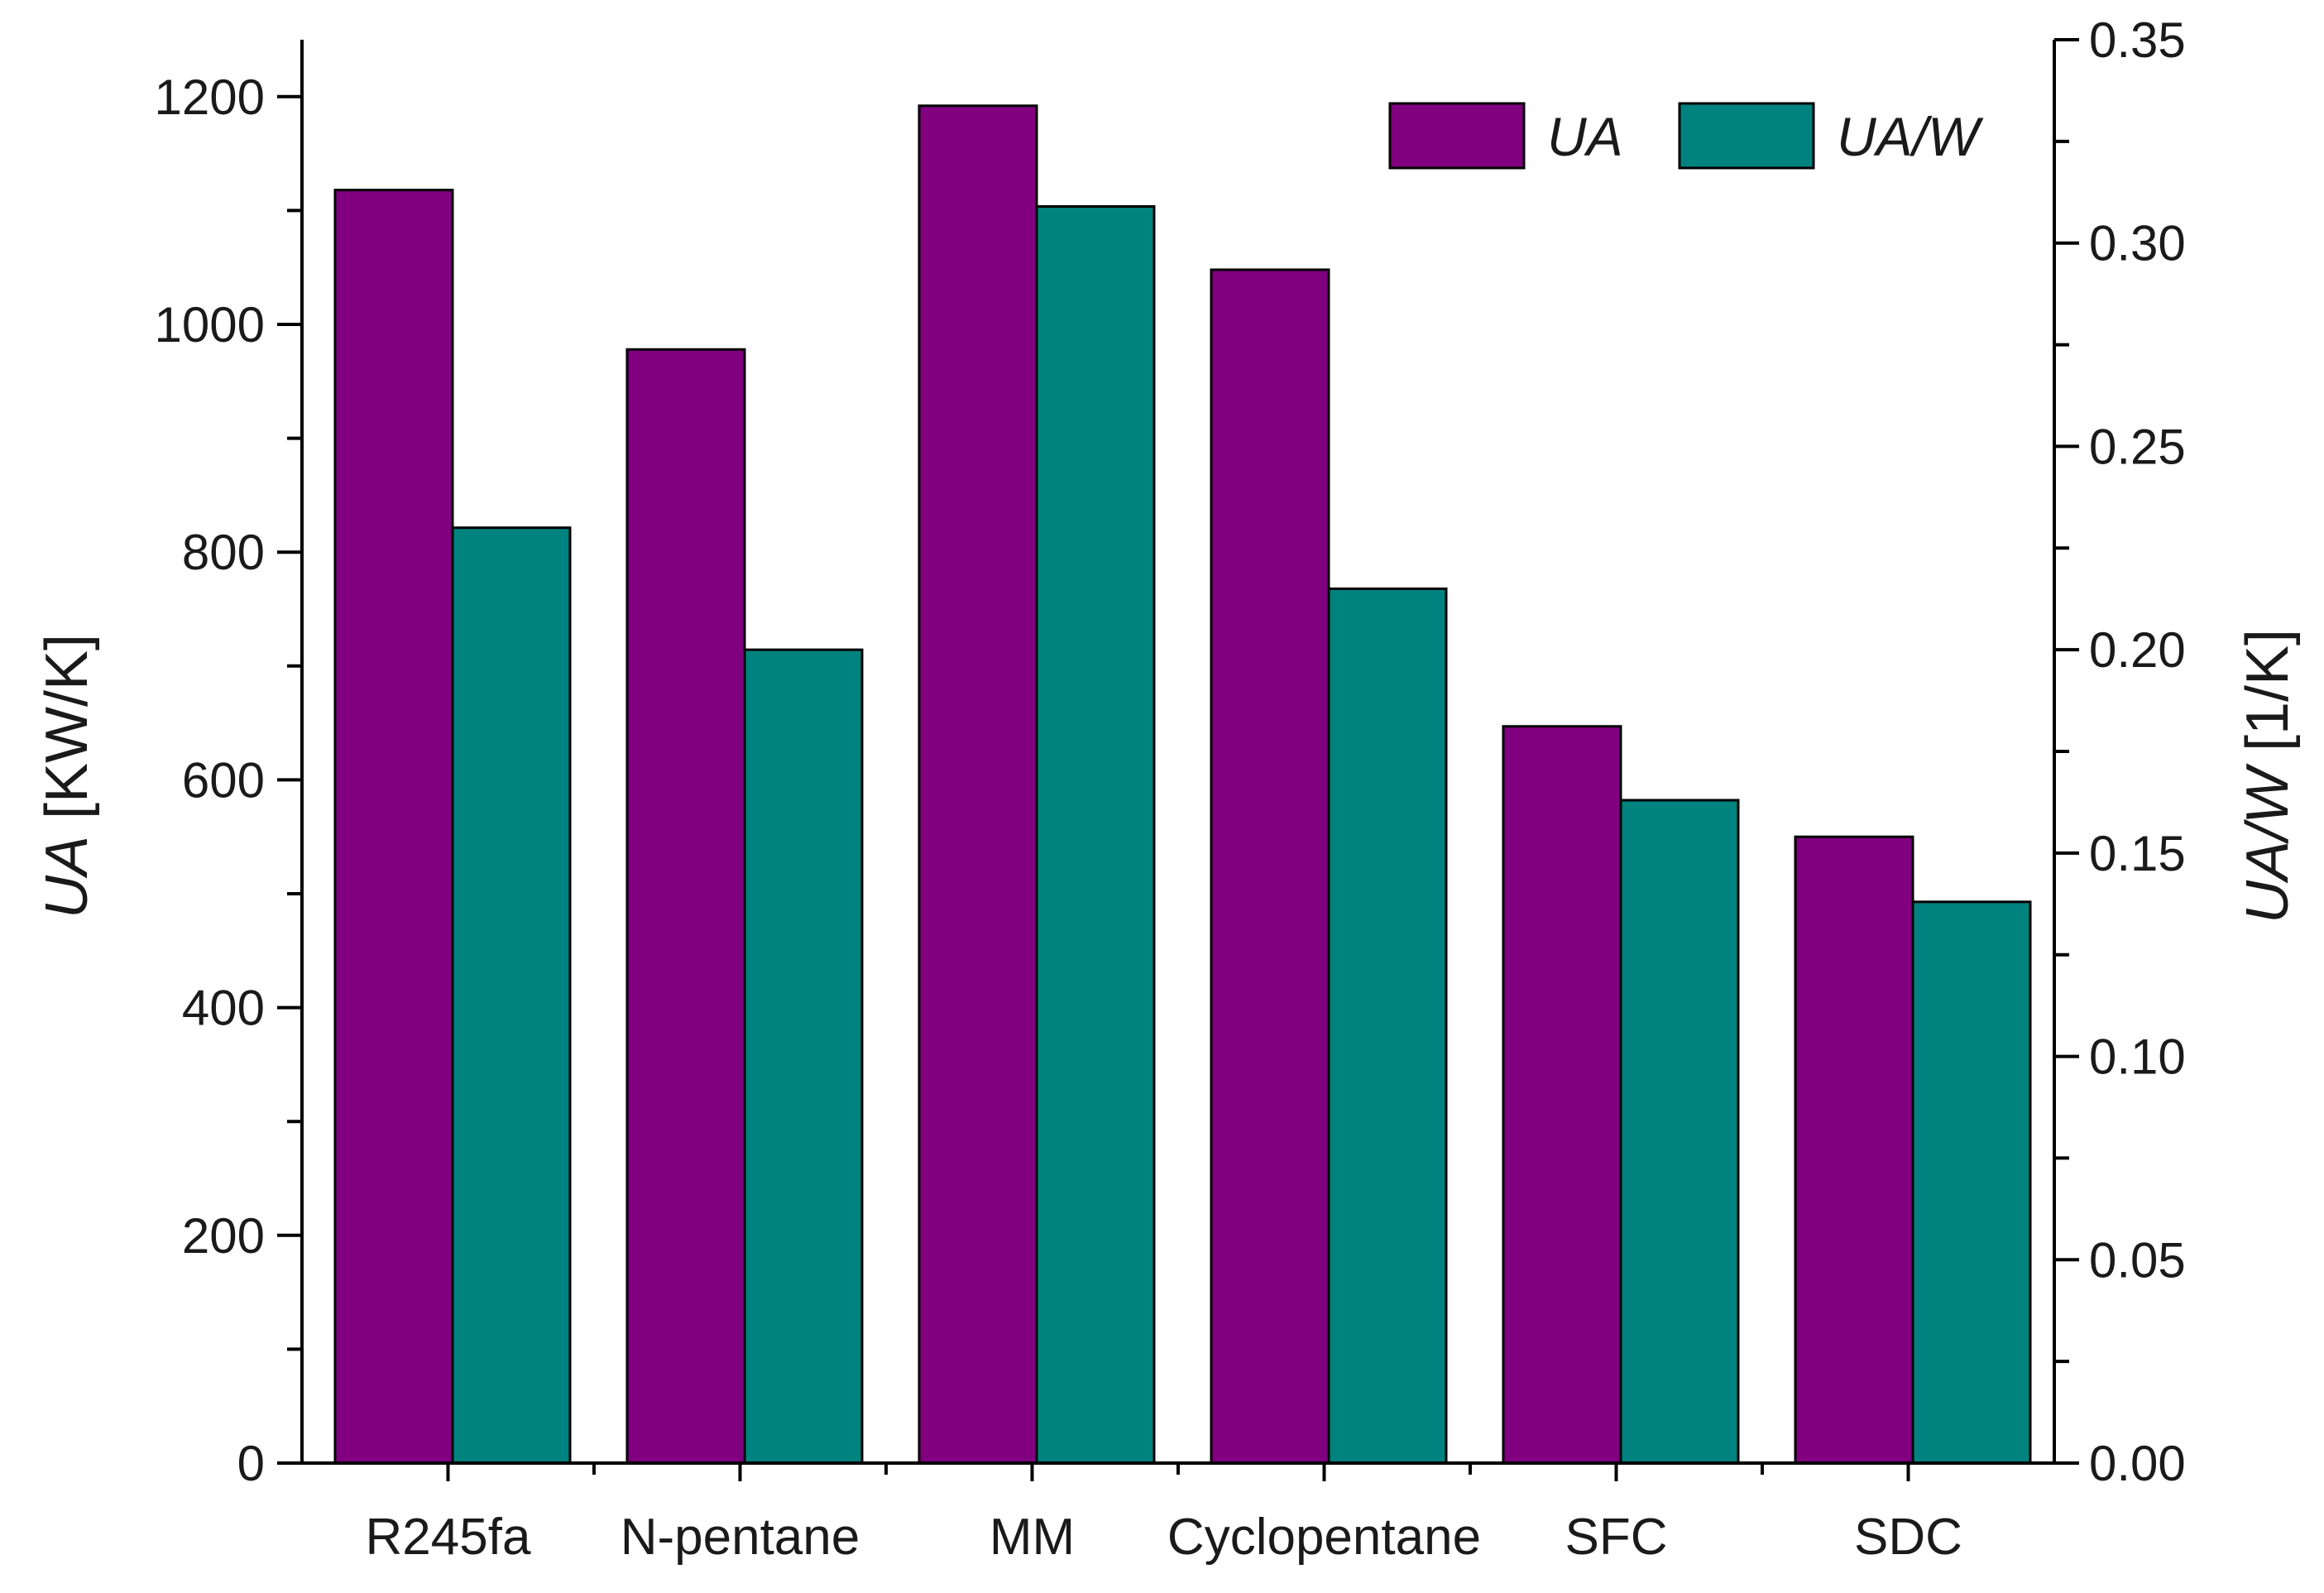 This screenshot has width=2324, height=1593. Describe the element at coordinates (2137, 40) in the screenshot. I see `y-right-tick-label: 0.35` at that location.